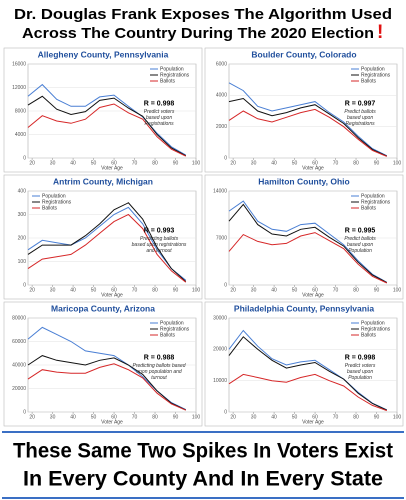 This screenshot has width=406, height=500. Describe the element at coordinates (19, 365) in the screenshot. I see `y-tick-label: 40000` at that location.